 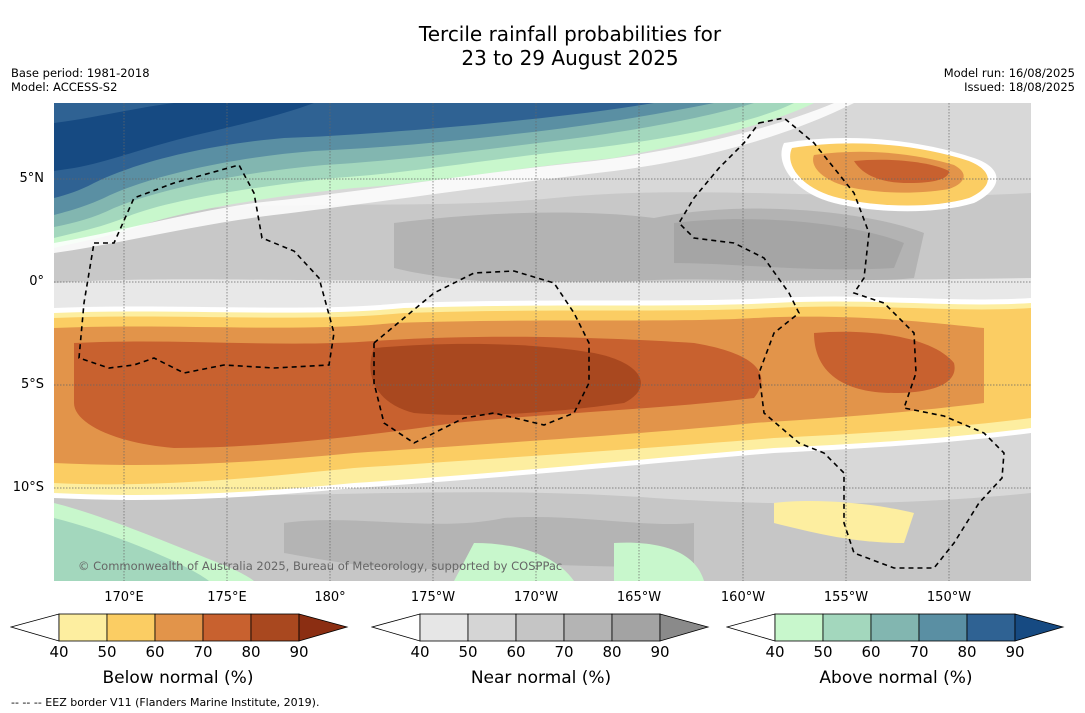 I want to click on lon-label-150w: 150°W, so click(x=949, y=597).